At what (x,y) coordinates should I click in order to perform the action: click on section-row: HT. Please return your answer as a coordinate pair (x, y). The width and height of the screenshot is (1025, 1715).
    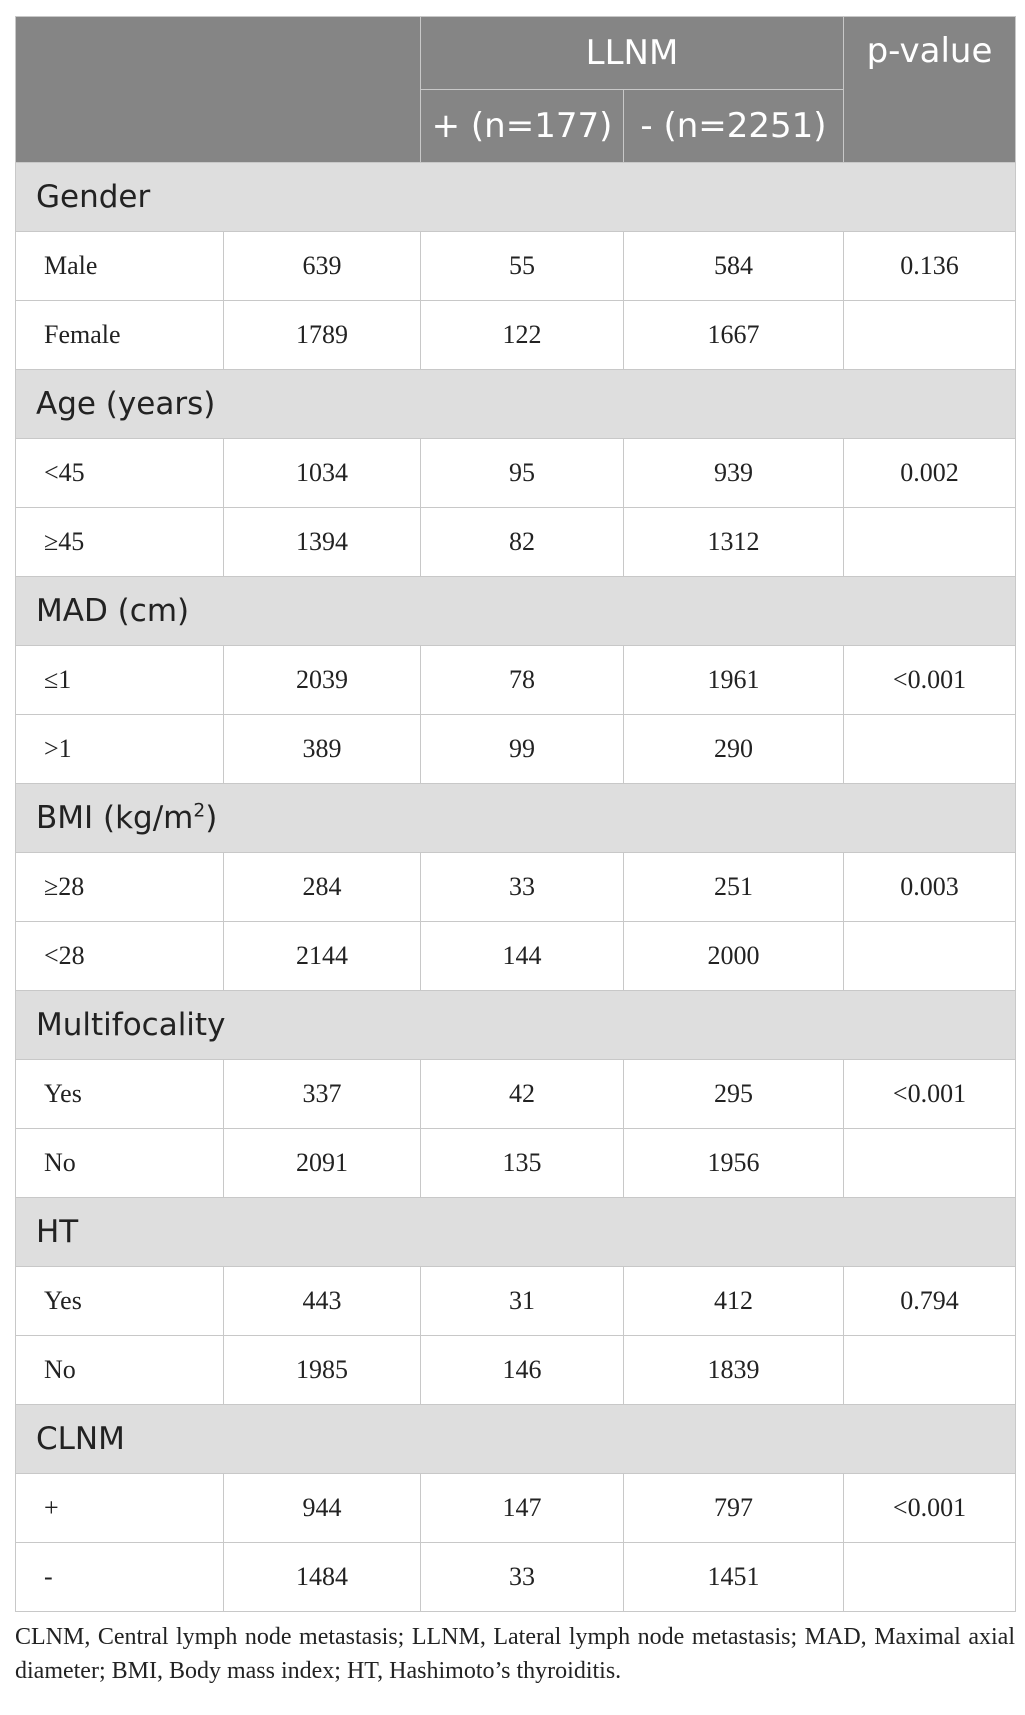
    Looking at the image, I should click on (515, 1232).